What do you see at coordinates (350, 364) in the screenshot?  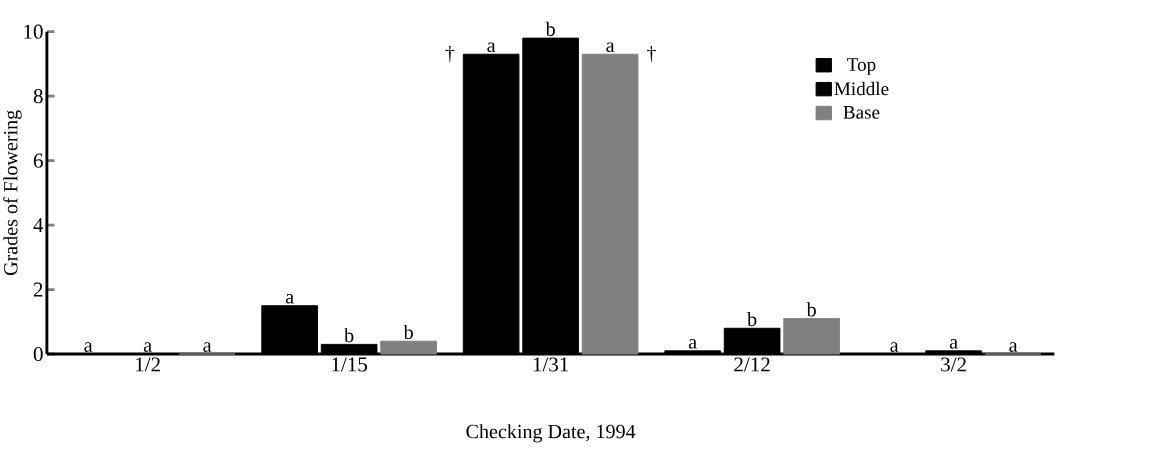 I see `x-tick-label: 1/15` at bounding box center [350, 364].